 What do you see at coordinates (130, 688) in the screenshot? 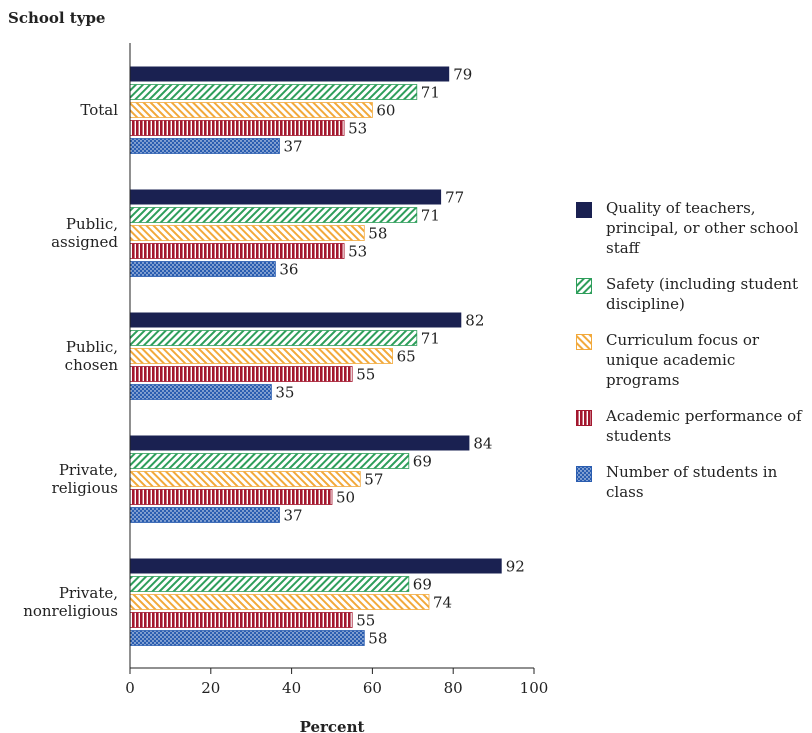
I see `x-tick-label: 0` at bounding box center [130, 688].